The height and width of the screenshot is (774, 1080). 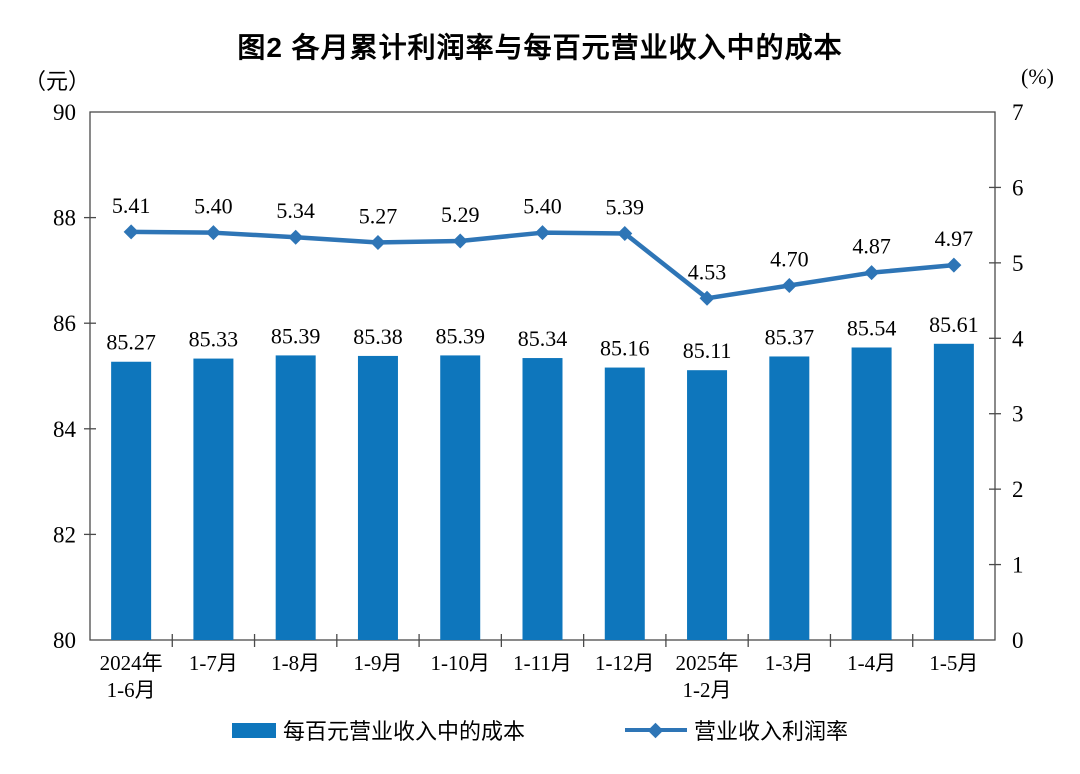 What do you see at coordinates (954, 238) in the screenshot?
I see `line-value-label: 4.97` at bounding box center [954, 238].